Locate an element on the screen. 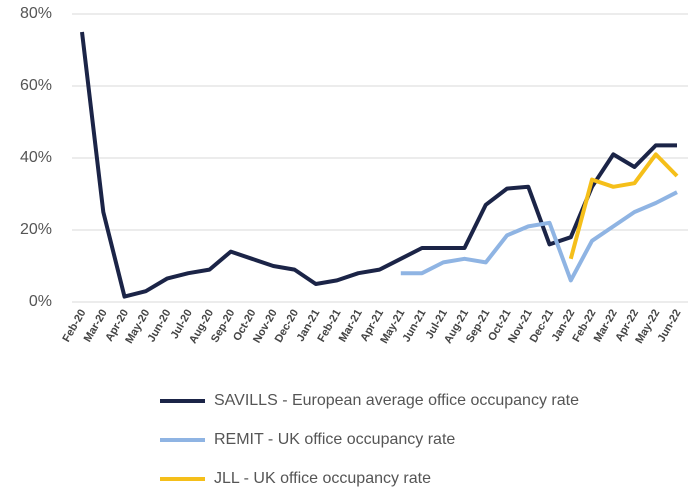  legend-label: JLL - UK office occupancy rate is located at coordinates (322, 478).